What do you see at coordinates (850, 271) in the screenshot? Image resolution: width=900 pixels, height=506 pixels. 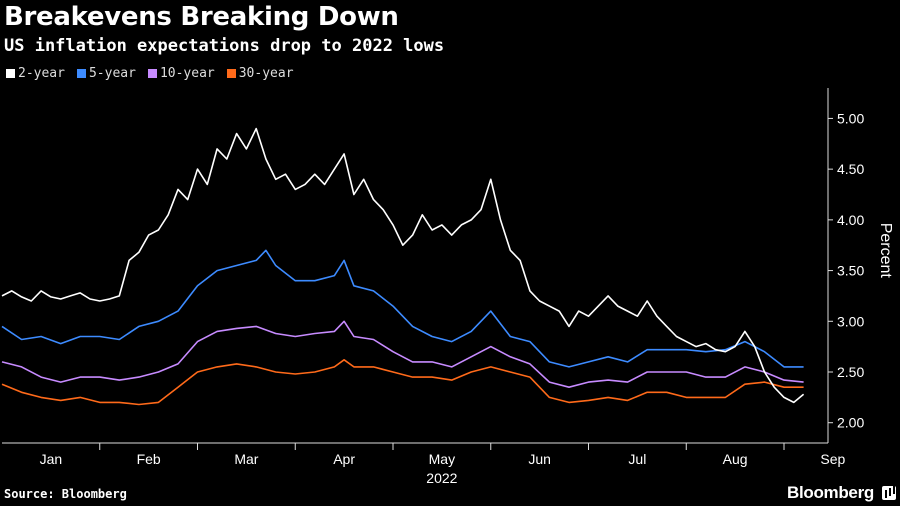 I see `y-tick-label: 3.50` at bounding box center [850, 271].